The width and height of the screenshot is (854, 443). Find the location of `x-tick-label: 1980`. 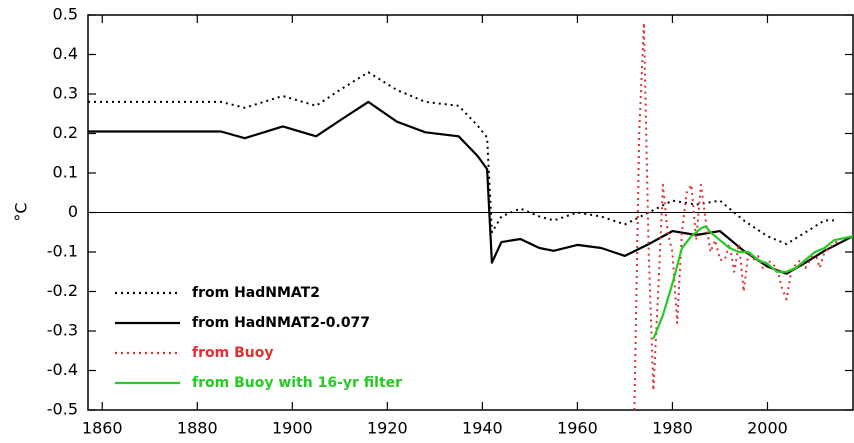

x-tick-label: 1980 is located at coordinates (672, 428).